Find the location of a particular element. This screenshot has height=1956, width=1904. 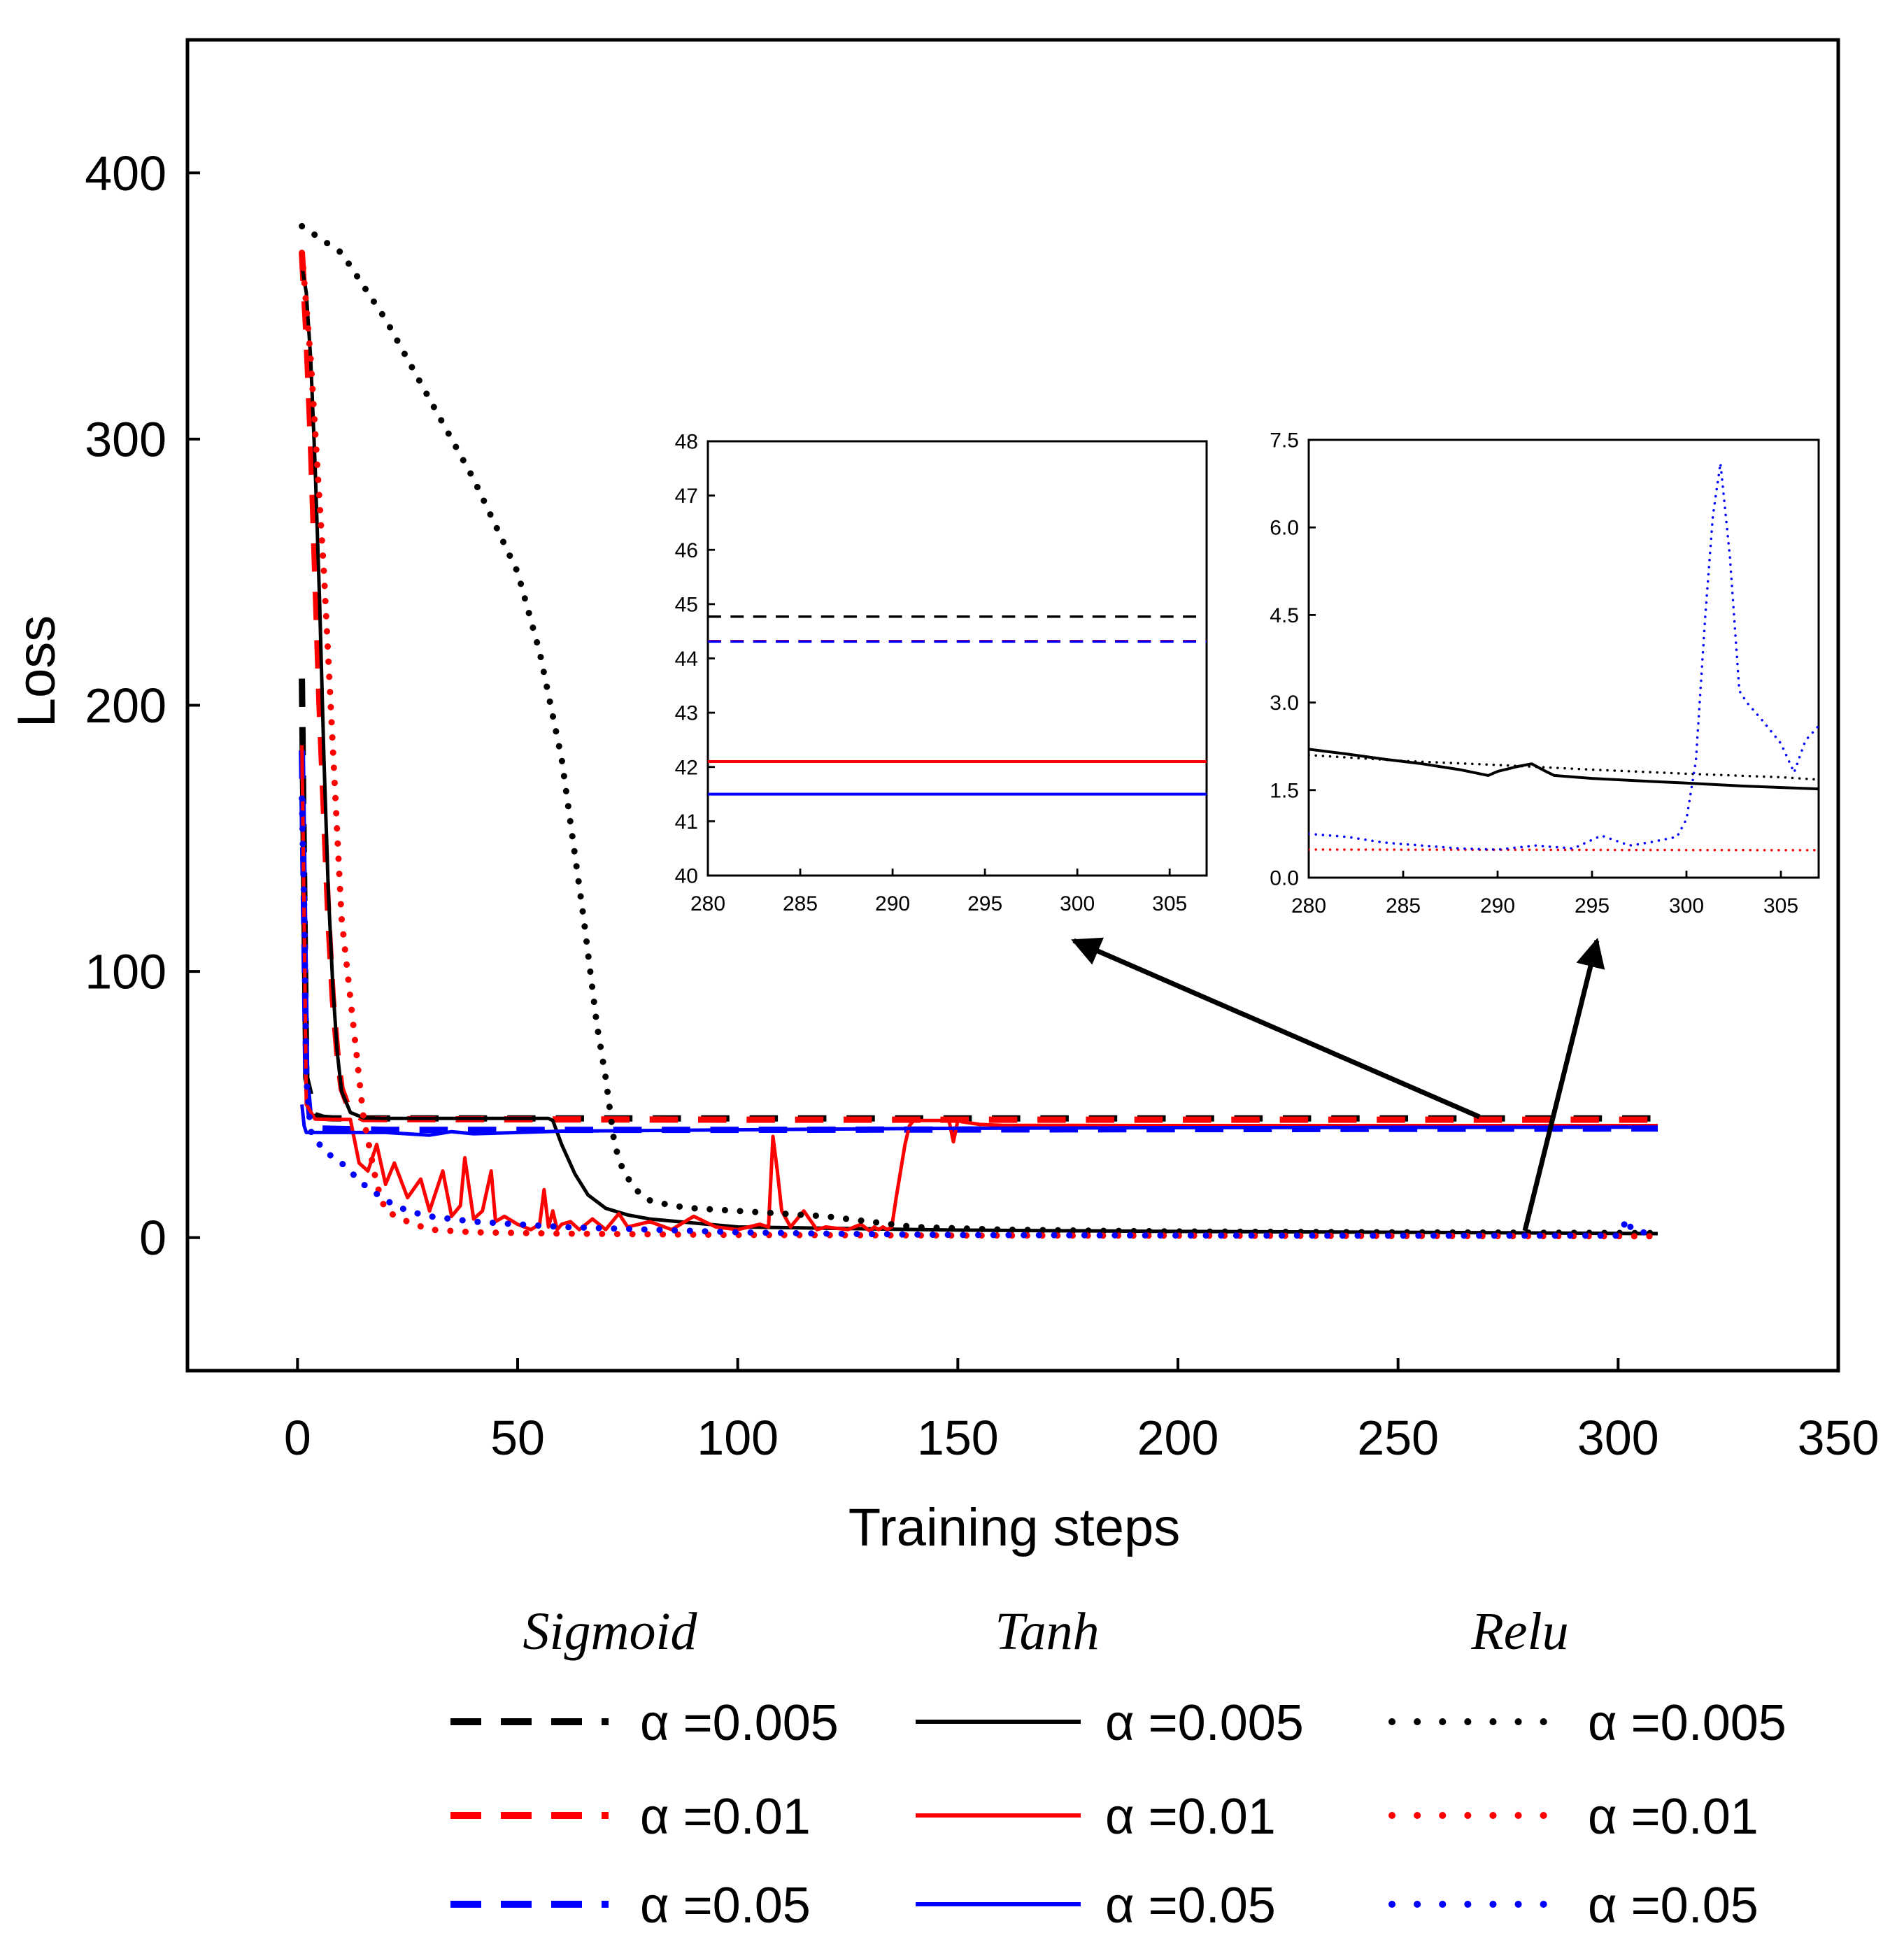

main-xtick-label-0: 0 is located at coordinates (297, 1438).